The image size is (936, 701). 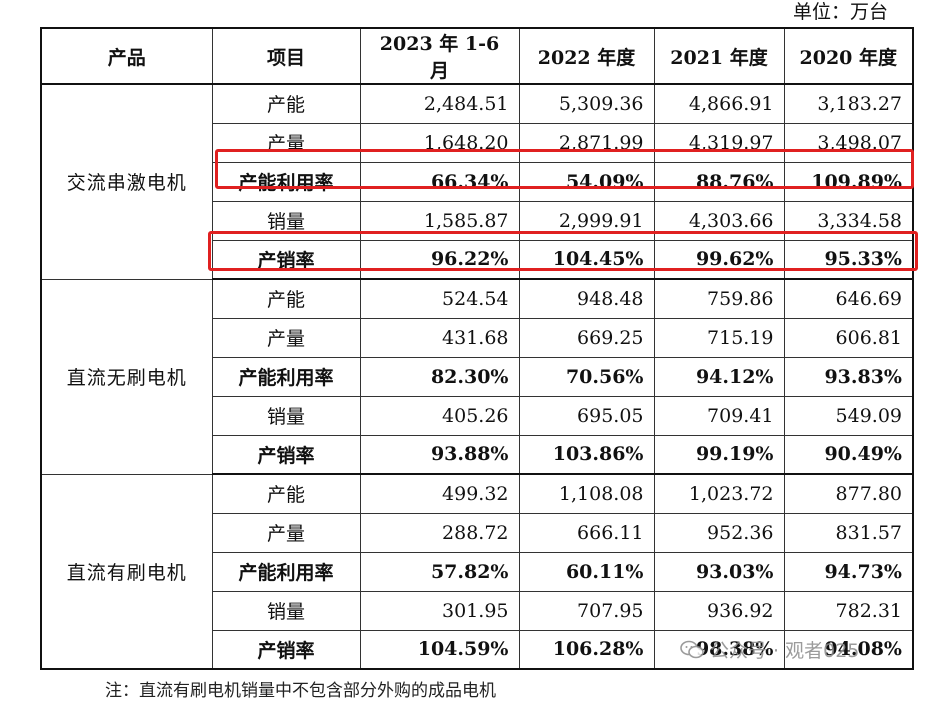 I want to click on watermark-text: 公众号 · 观者025, so click(x=785, y=651).